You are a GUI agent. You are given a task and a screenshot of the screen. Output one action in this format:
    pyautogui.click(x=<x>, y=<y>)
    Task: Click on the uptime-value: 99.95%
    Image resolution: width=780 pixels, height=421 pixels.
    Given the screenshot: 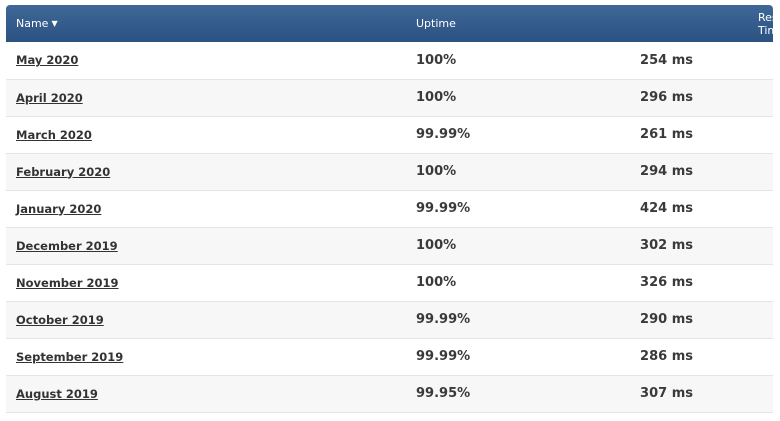 What is the action you would take?
    pyautogui.click(x=443, y=393)
    